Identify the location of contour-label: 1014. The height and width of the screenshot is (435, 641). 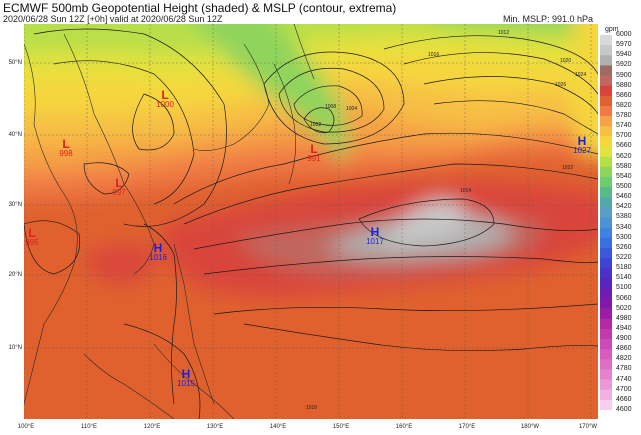
(466, 191).